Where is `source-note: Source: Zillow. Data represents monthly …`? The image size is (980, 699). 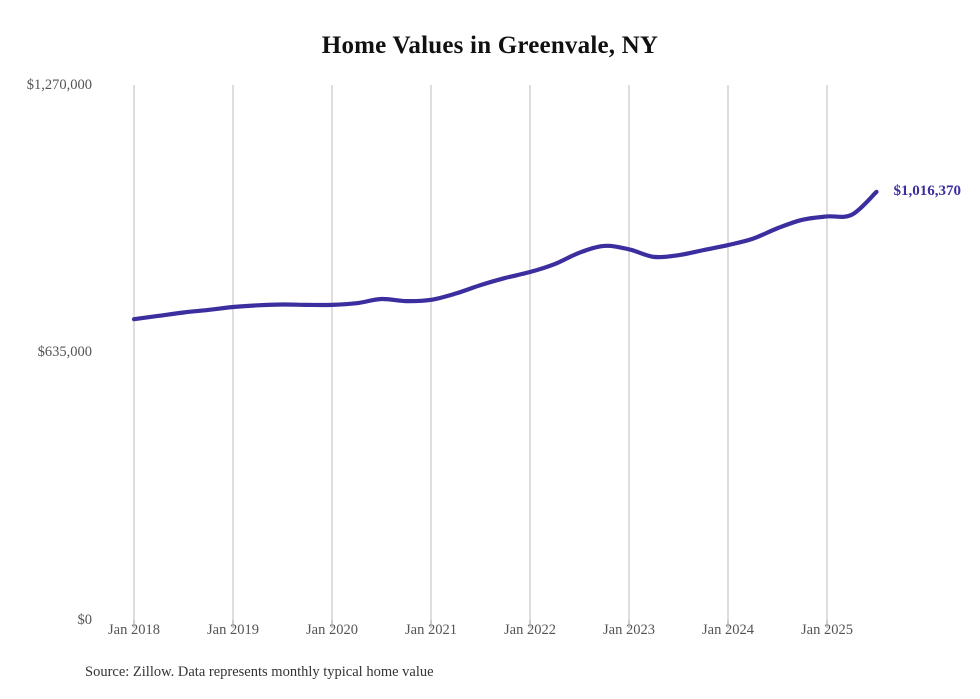 source-note: Source: Zillow. Data represents monthly … is located at coordinates (259, 672).